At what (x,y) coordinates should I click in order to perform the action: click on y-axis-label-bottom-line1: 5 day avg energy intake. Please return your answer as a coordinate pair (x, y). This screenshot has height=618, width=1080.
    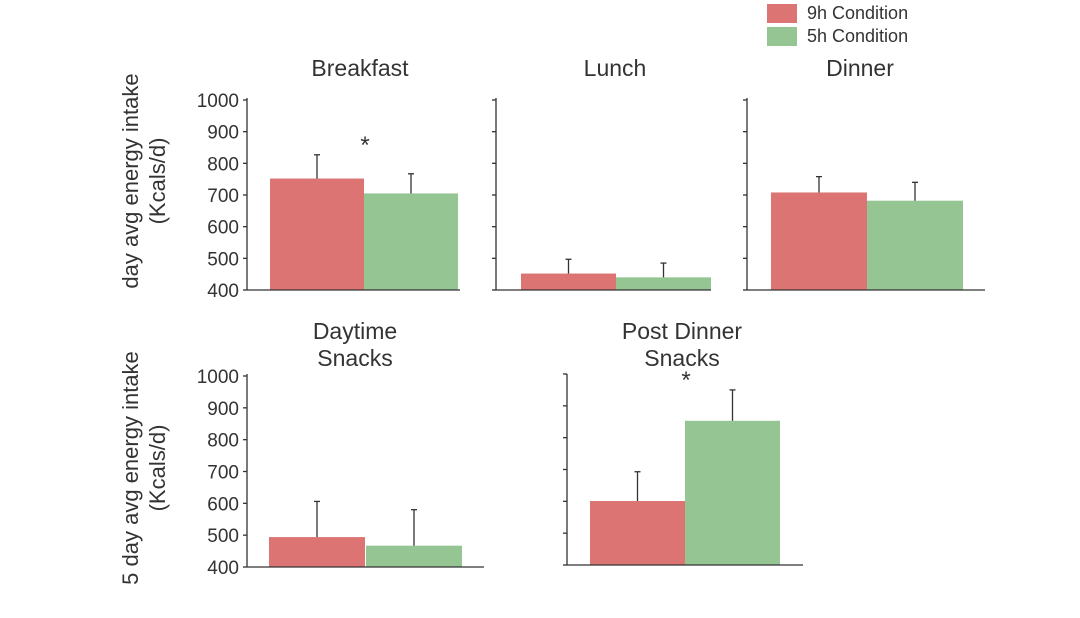
    Looking at the image, I should click on (130, 468).